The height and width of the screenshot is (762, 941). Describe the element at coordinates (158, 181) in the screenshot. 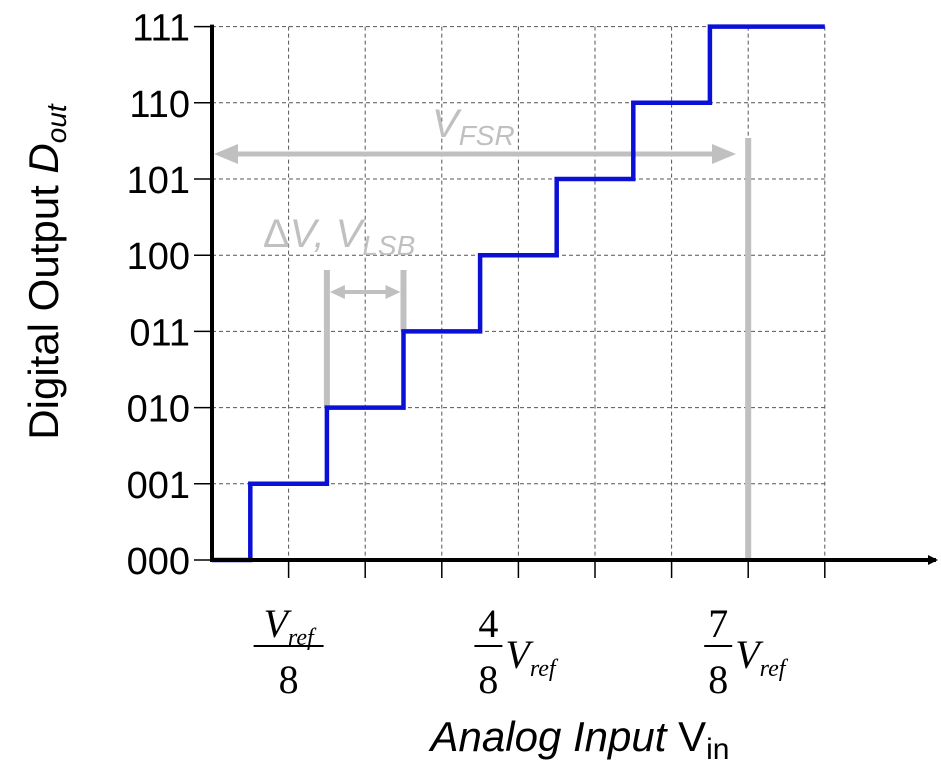

I see `y-tick-label: 101` at that location.